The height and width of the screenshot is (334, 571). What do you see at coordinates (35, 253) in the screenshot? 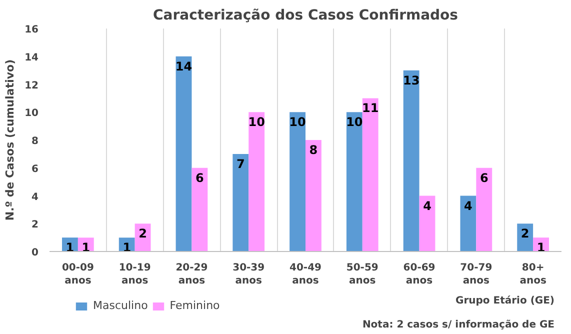
I see `y-tick-label: 0` at bounding box center [35, 253].